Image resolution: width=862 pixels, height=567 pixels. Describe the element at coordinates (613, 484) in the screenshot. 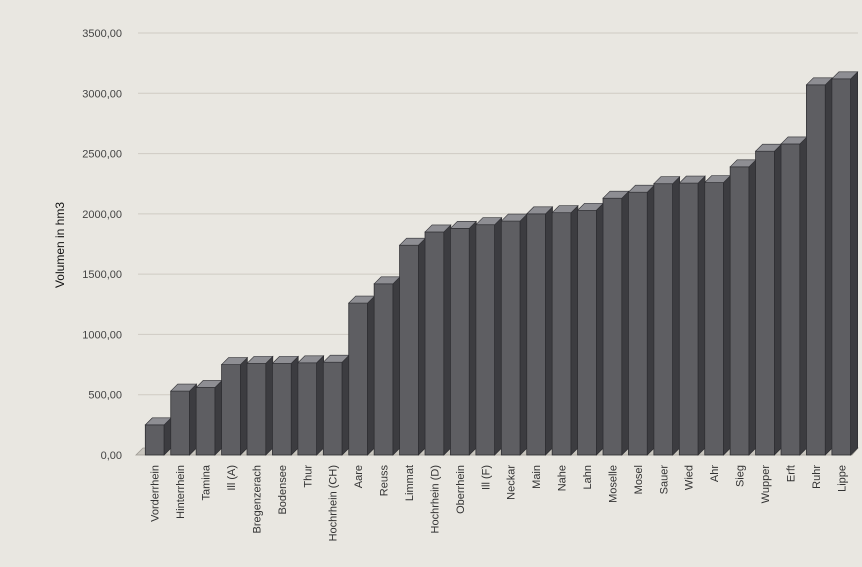

I see `x-category-label: Moselle` at that location.